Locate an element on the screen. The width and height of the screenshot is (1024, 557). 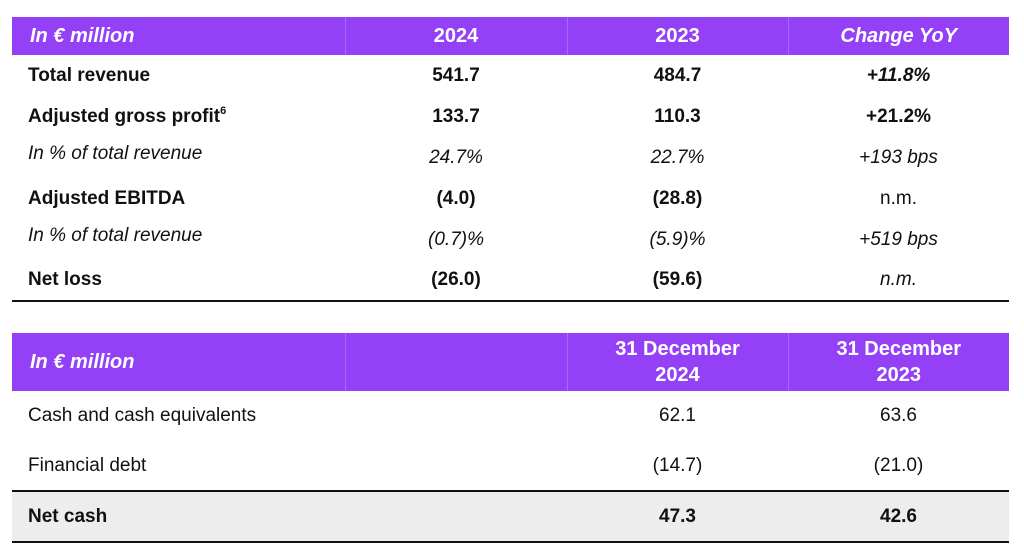
value-2023: 22.7% is located at coordinates (677, 157).